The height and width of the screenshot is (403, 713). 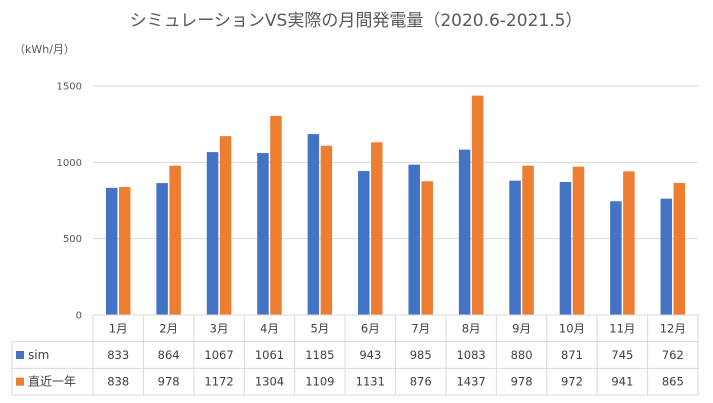 I want to click on data-label: 1304, so click(x=269, y=382).